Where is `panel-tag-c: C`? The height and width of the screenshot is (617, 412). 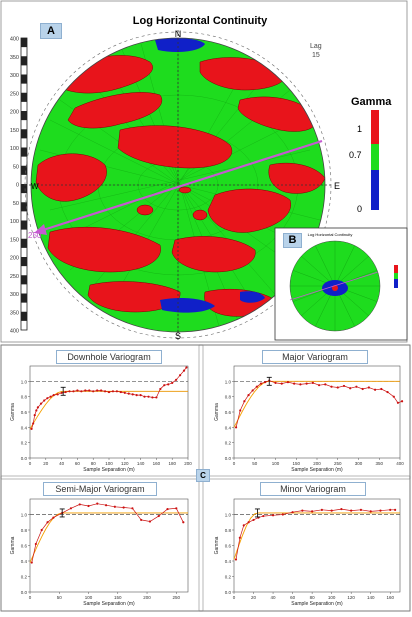 panel-tag-c: C is located at coordinates (203, 475).